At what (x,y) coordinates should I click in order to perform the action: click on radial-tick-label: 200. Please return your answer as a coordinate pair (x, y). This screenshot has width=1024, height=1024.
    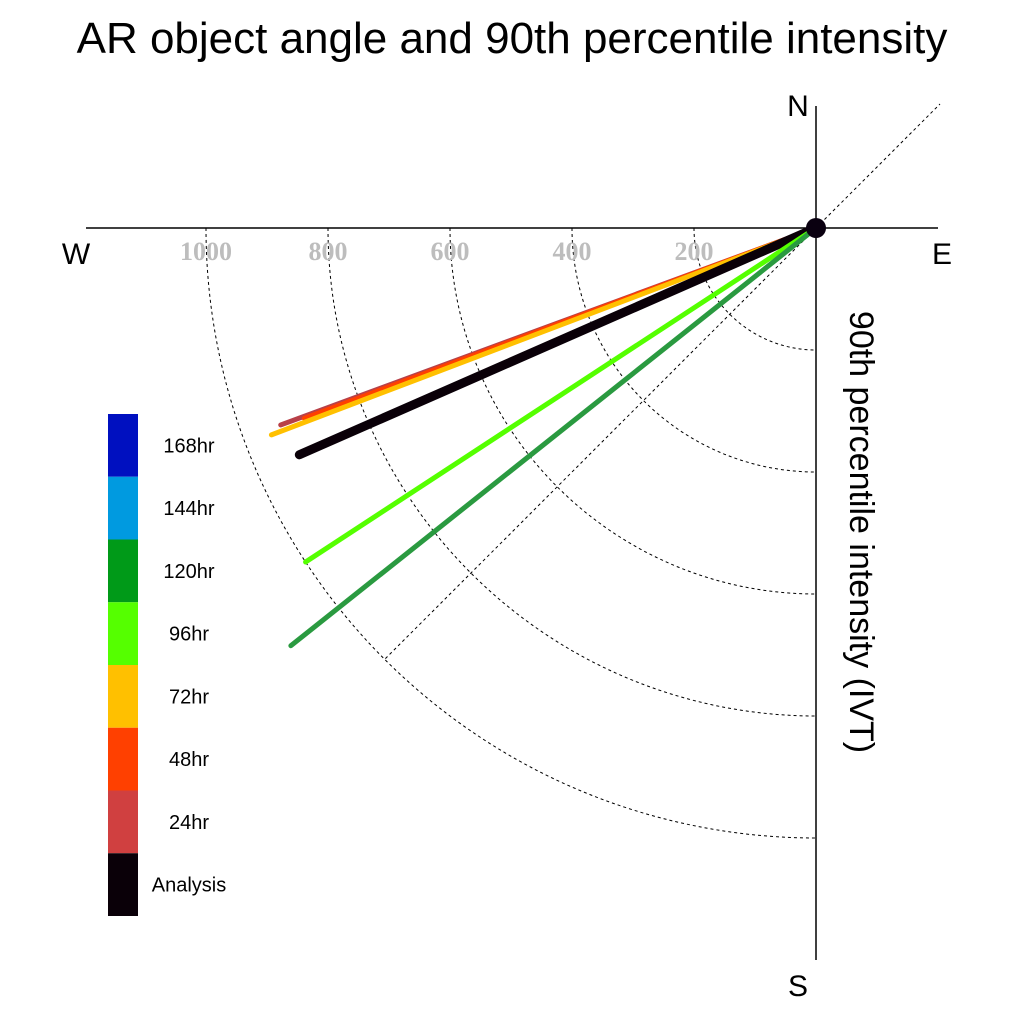
    Looking at the image, I should click on (694, 251).